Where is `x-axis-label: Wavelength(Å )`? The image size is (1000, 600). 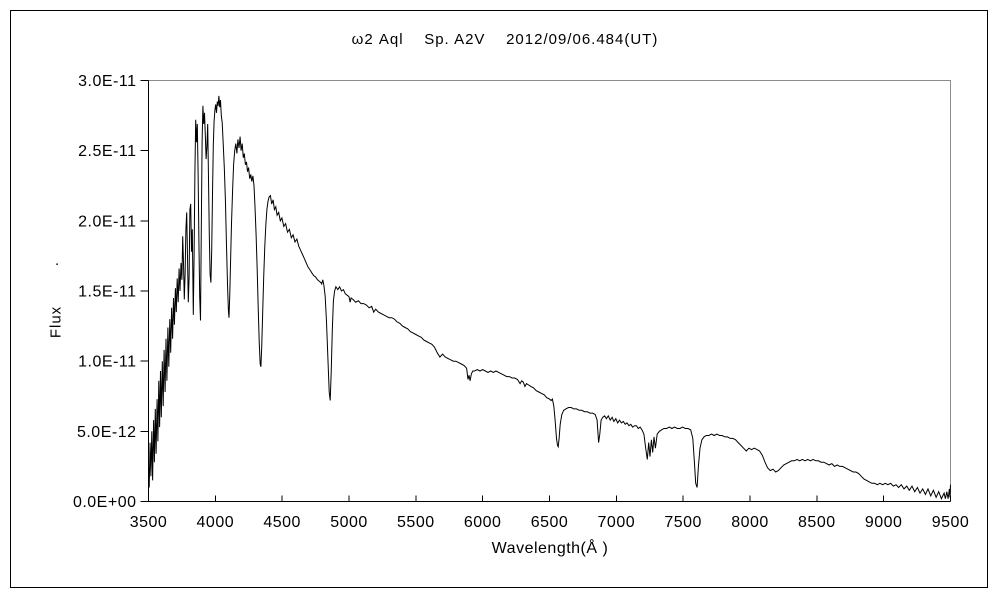
x-axis-label: Wavelength(Å ) is located at coordinates (550, 548).